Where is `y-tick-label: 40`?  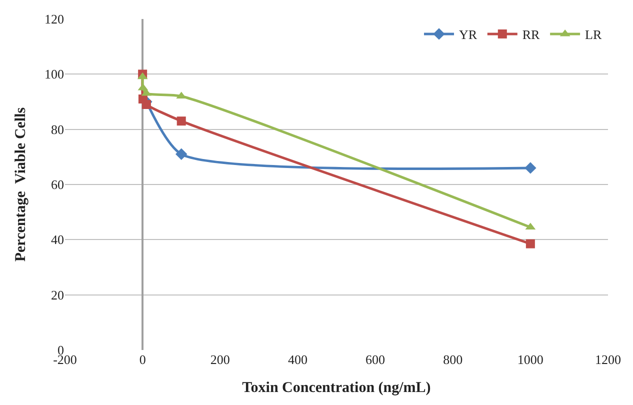
y-tick-label: 40 is located at coordinates (57, 240).